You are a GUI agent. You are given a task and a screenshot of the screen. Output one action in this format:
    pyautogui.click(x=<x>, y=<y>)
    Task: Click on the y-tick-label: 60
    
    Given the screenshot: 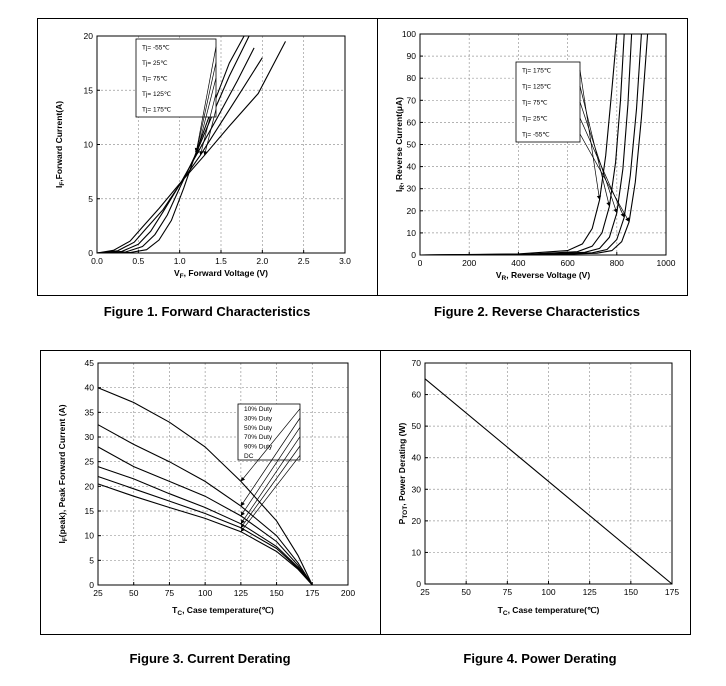 What is the action you would take?
    pyautogui.click(x=412, y=122)
    